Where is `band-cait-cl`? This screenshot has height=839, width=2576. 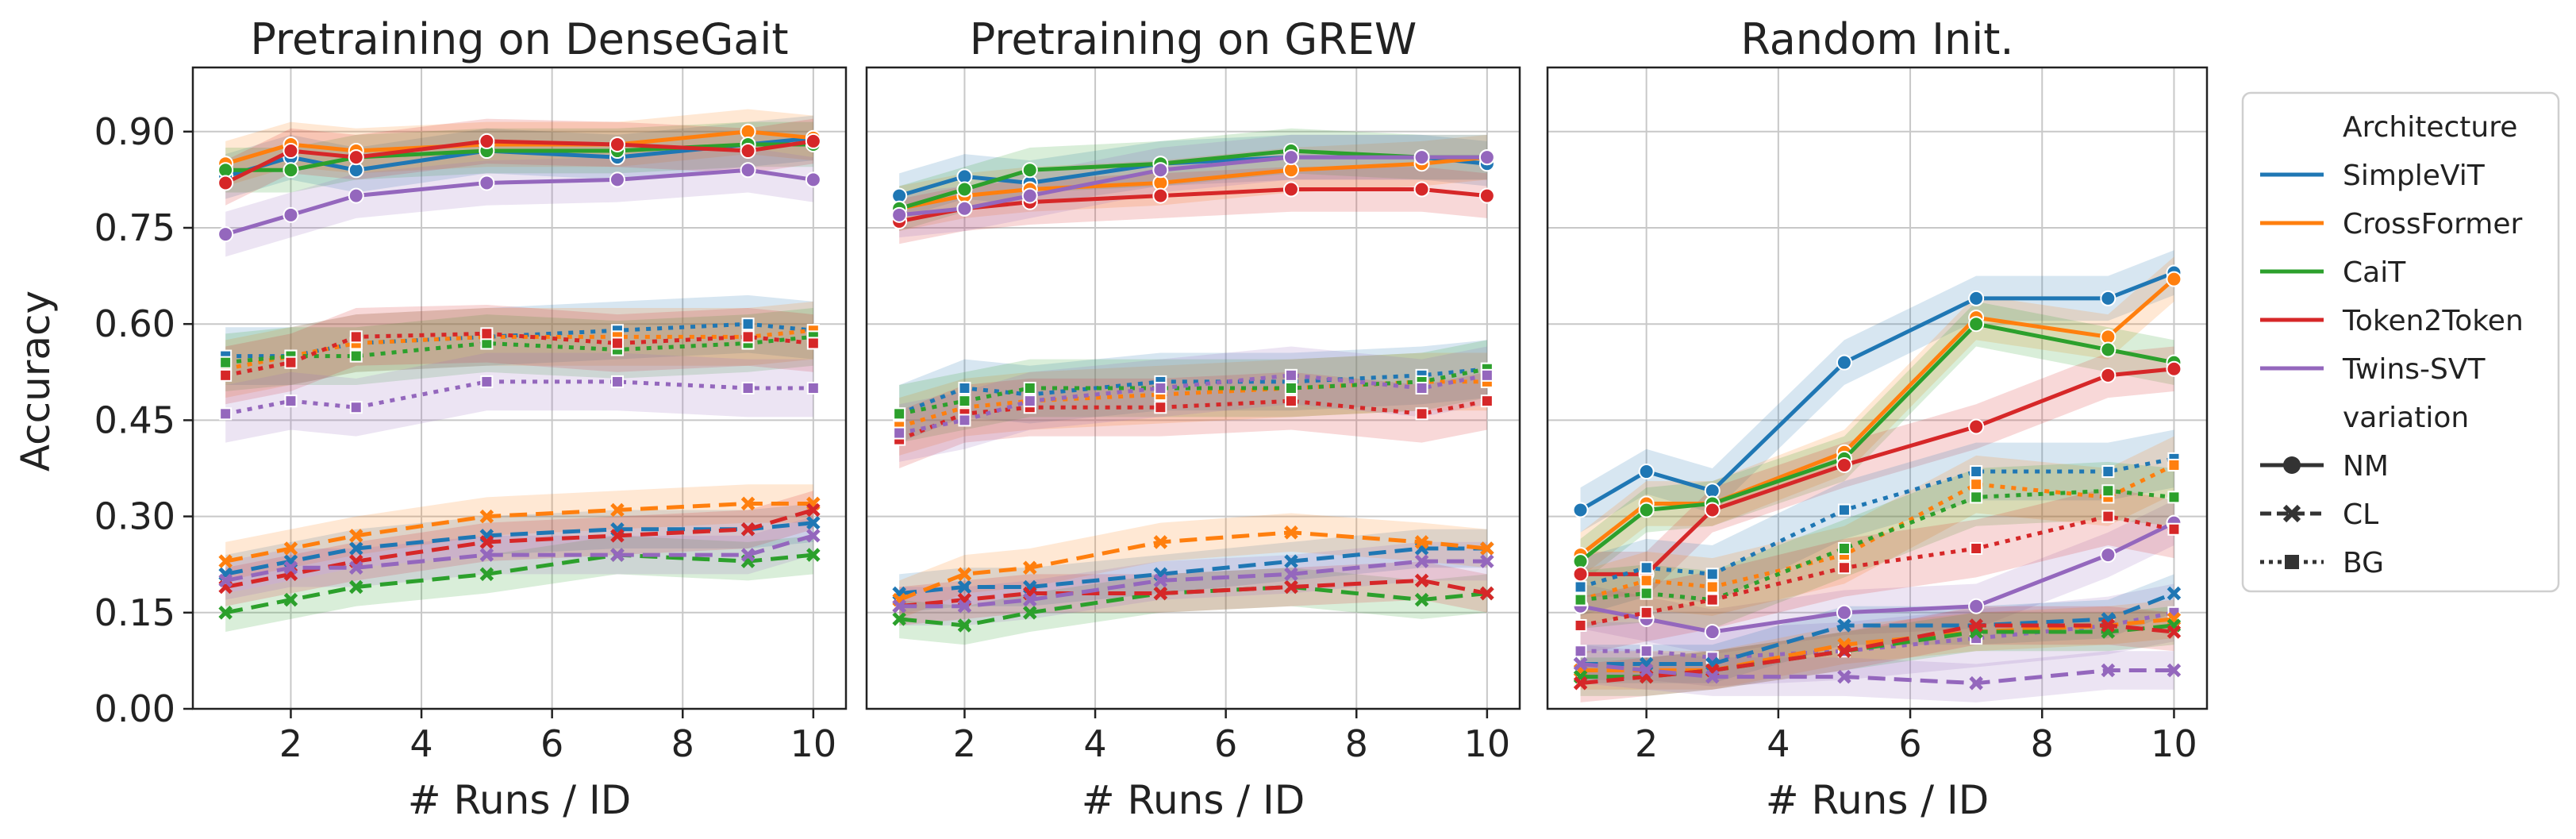 band-cait-cl is located at coordinates (1193, 606).